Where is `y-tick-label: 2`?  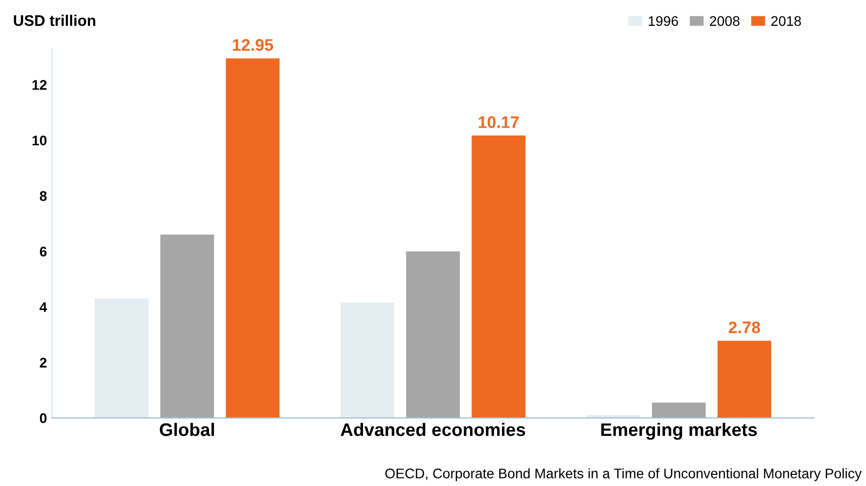 y-tick-label: 2 is located at coordinates (43, 363).